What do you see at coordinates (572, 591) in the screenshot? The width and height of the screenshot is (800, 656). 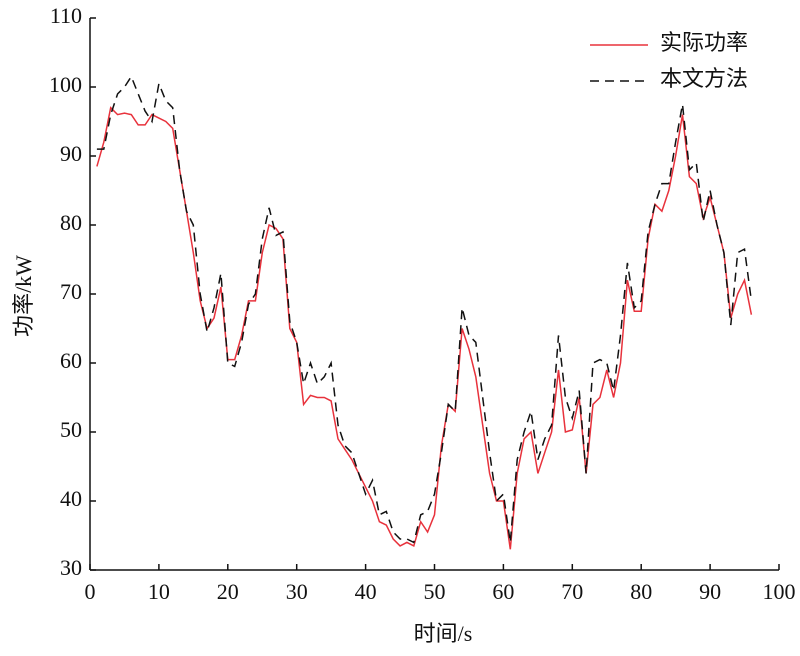 I see `x-tick-label: 70` at bounding box center [572, 591].